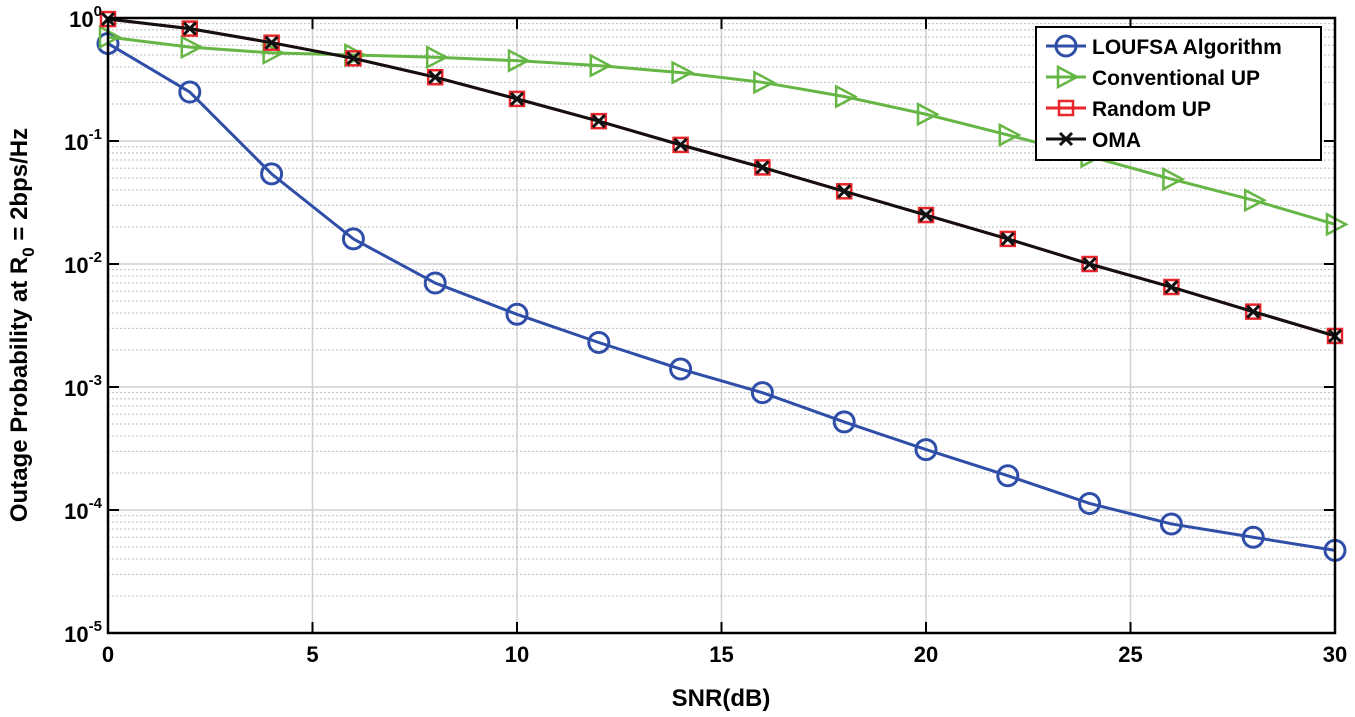 This screenshot has width=1355, height=717. What do you see at coordinates (517, 654) in the screenshot?
I see `x-tick-label: 10` at bounding box center [517, 654].